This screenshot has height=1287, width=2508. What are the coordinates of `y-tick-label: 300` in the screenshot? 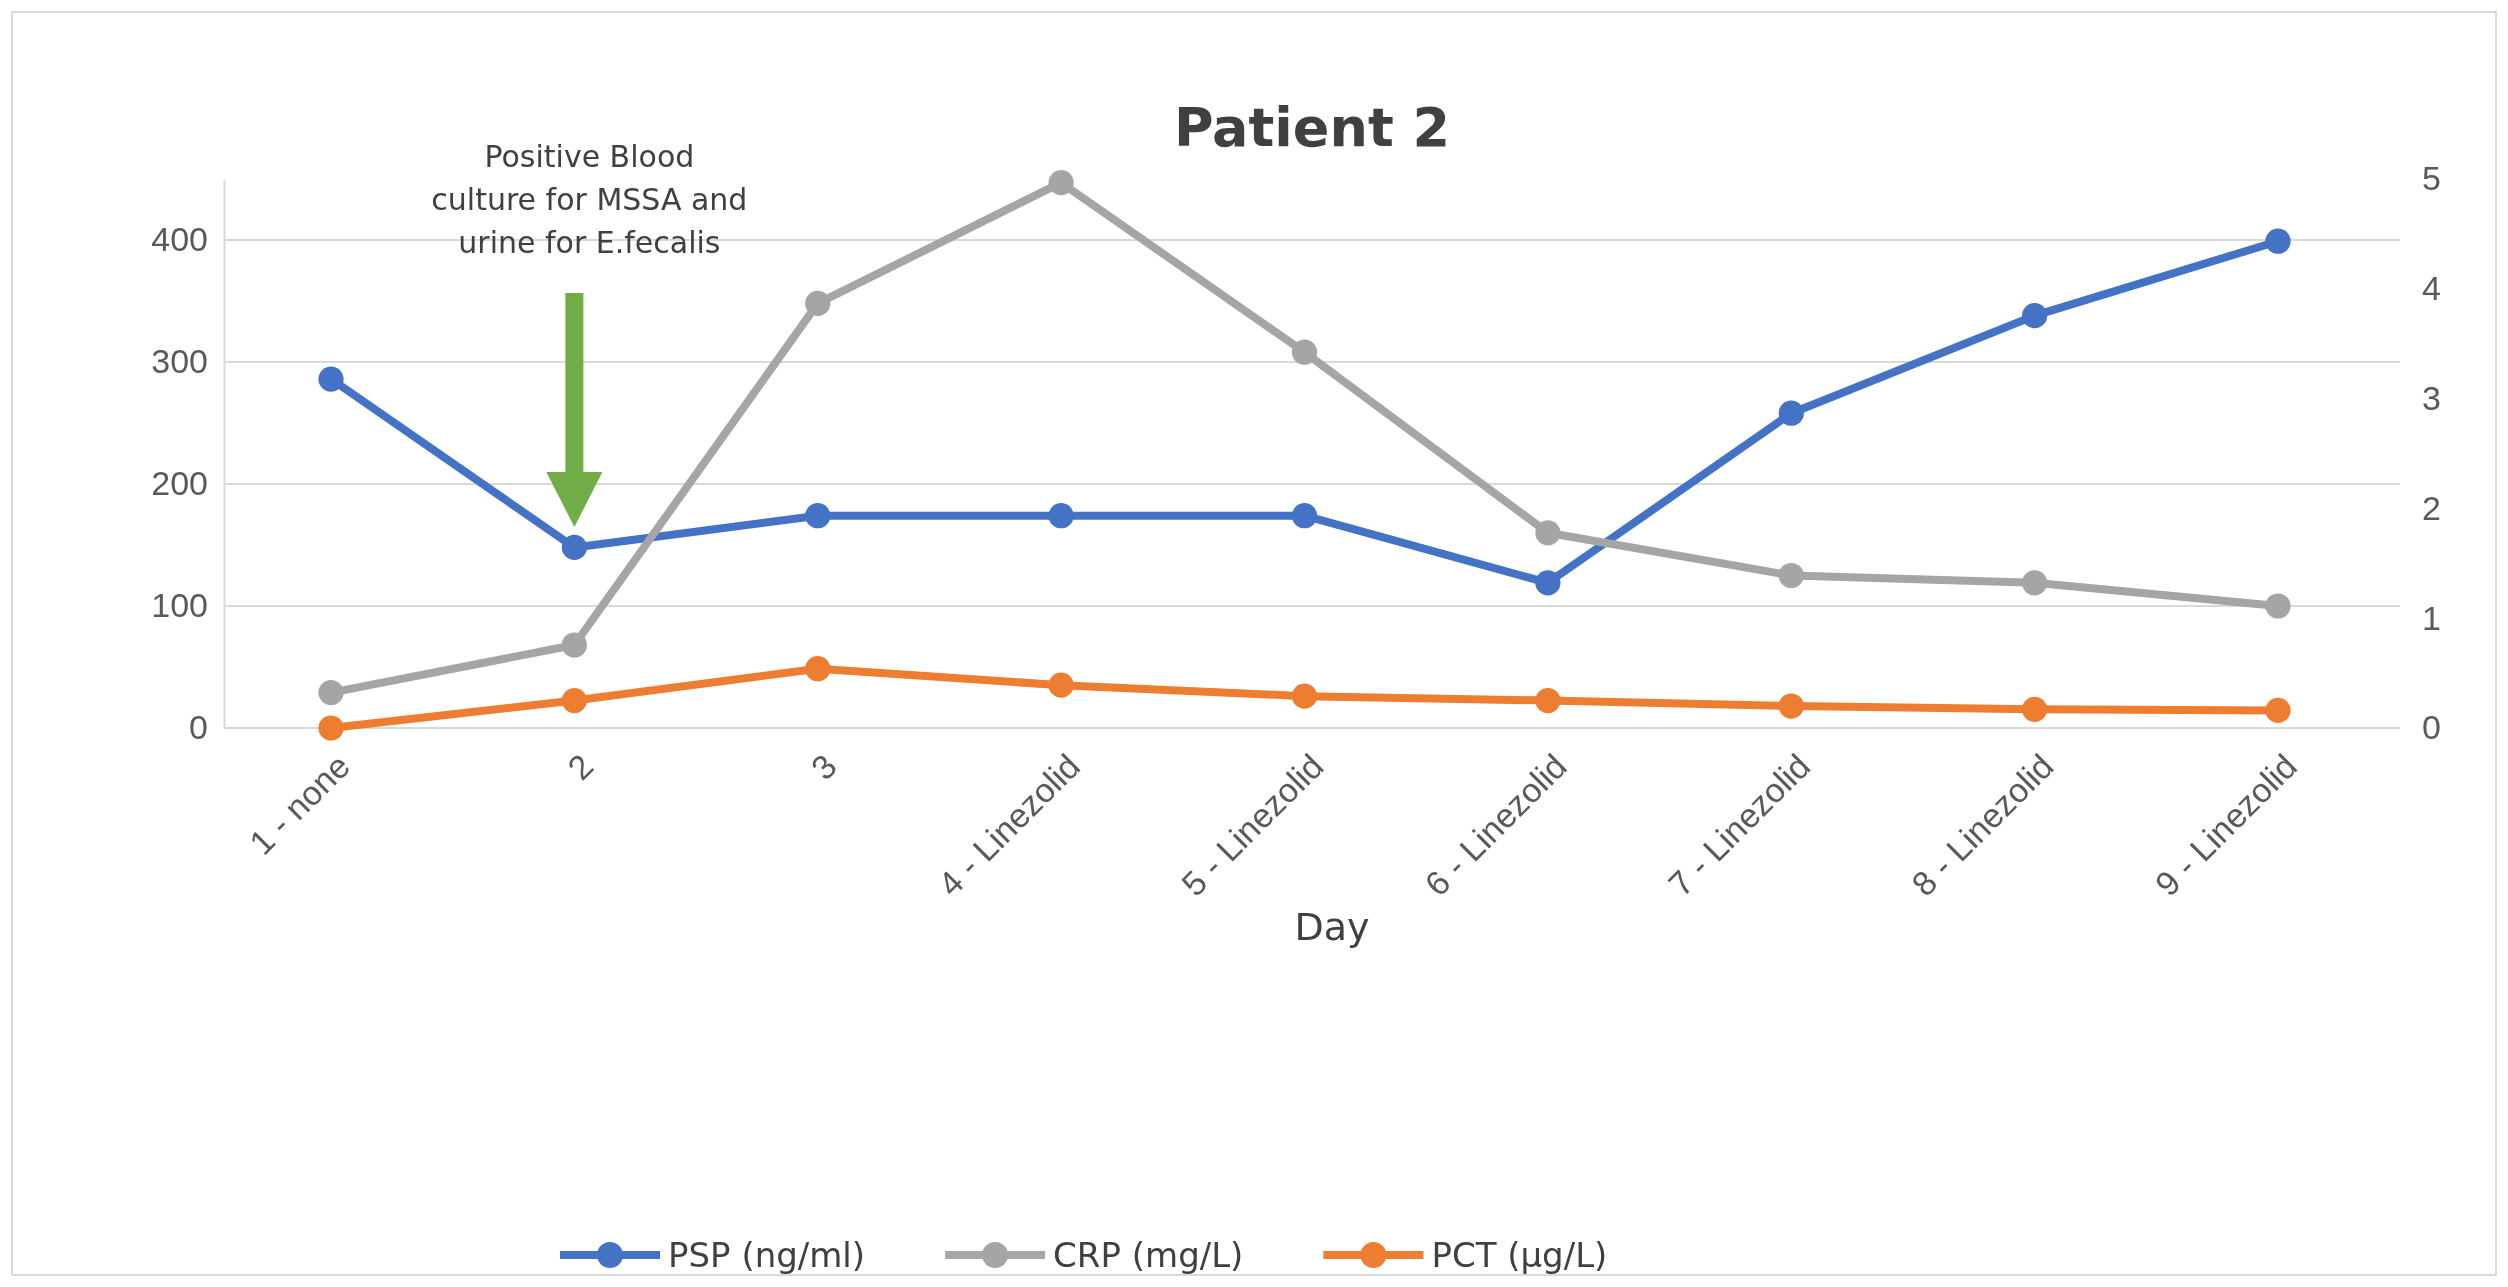 It's located at (179, 361).